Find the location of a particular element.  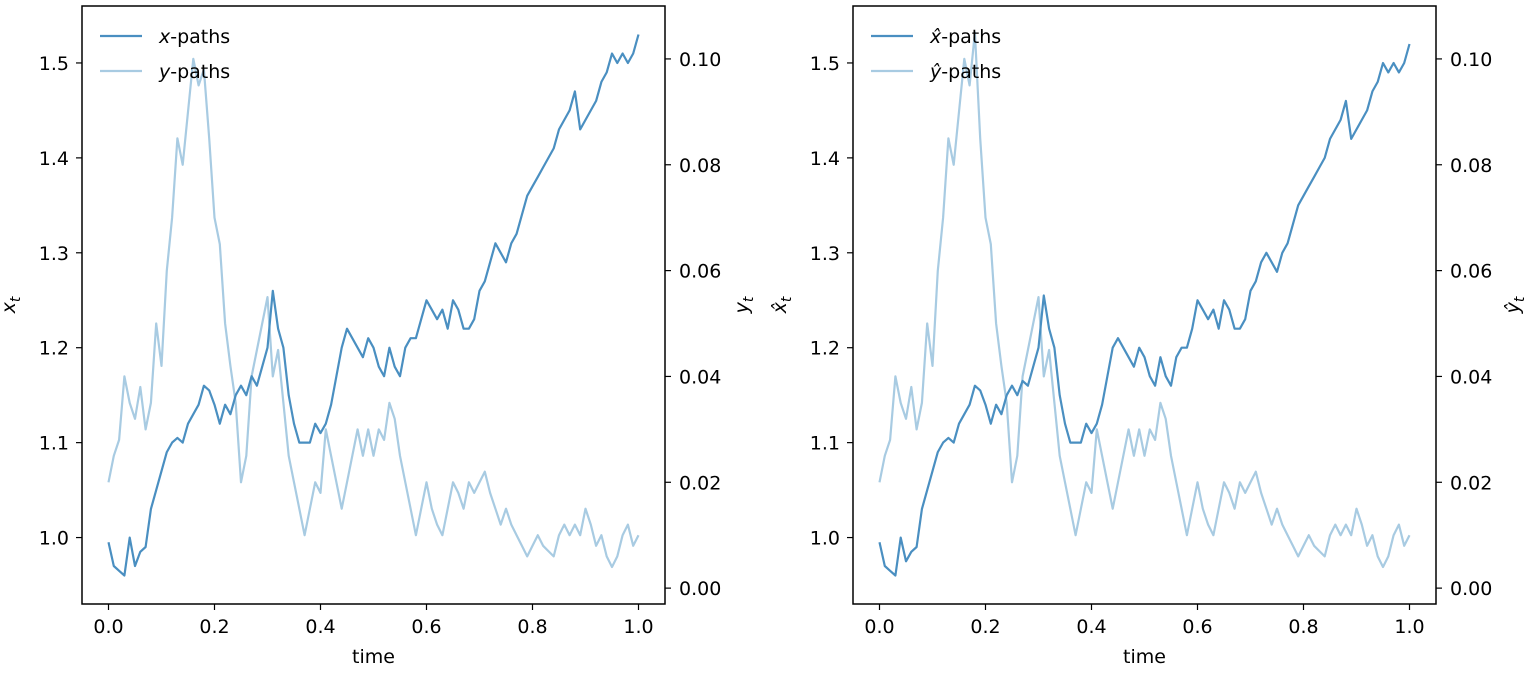

y-right-axis-label: yt is located at coordinates (744, 305).